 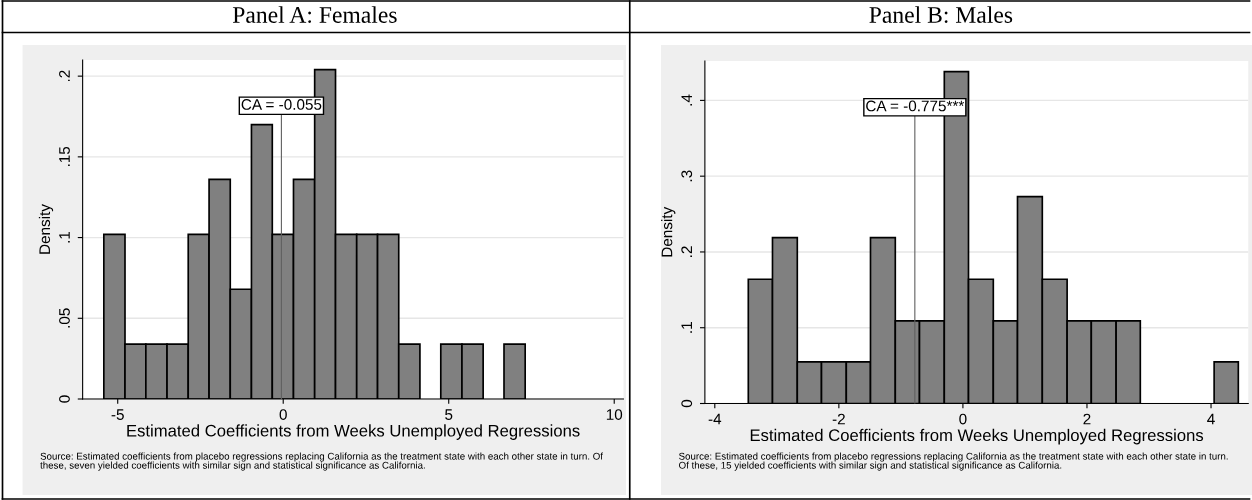 What do you see at coordinates (314, 15) in the screenshot?
I see `chart-title: Panel A: Females` at bounding box center [314, 15].